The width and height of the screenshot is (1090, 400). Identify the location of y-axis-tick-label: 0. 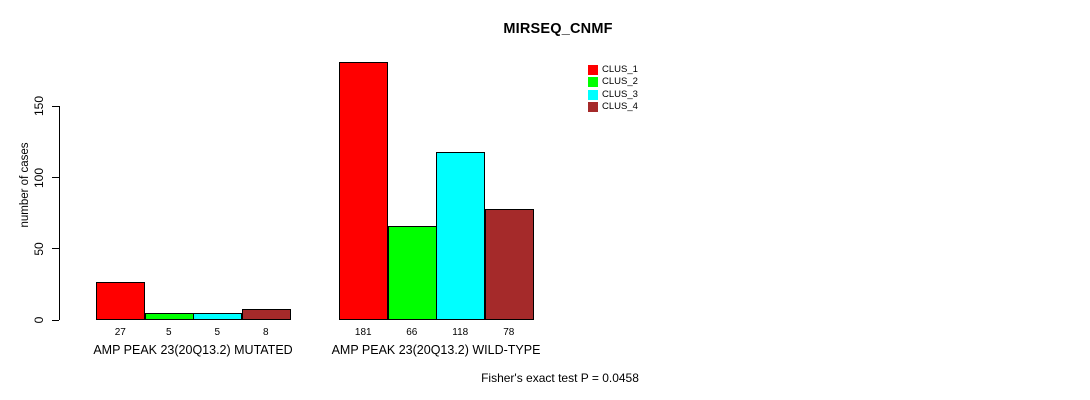
(39, 320).